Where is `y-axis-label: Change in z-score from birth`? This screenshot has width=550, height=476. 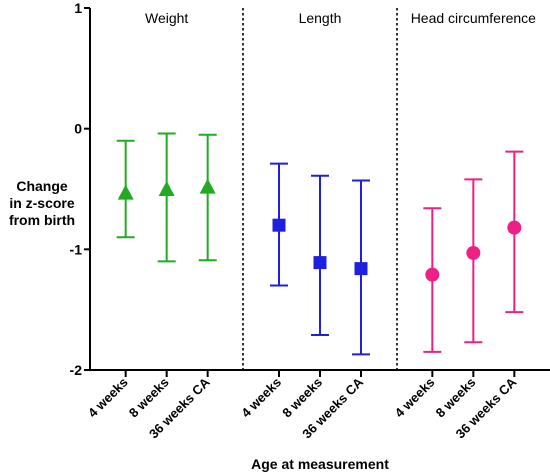
y-axis-label: Change in z-score from birth is located at coordinates (42, 203).